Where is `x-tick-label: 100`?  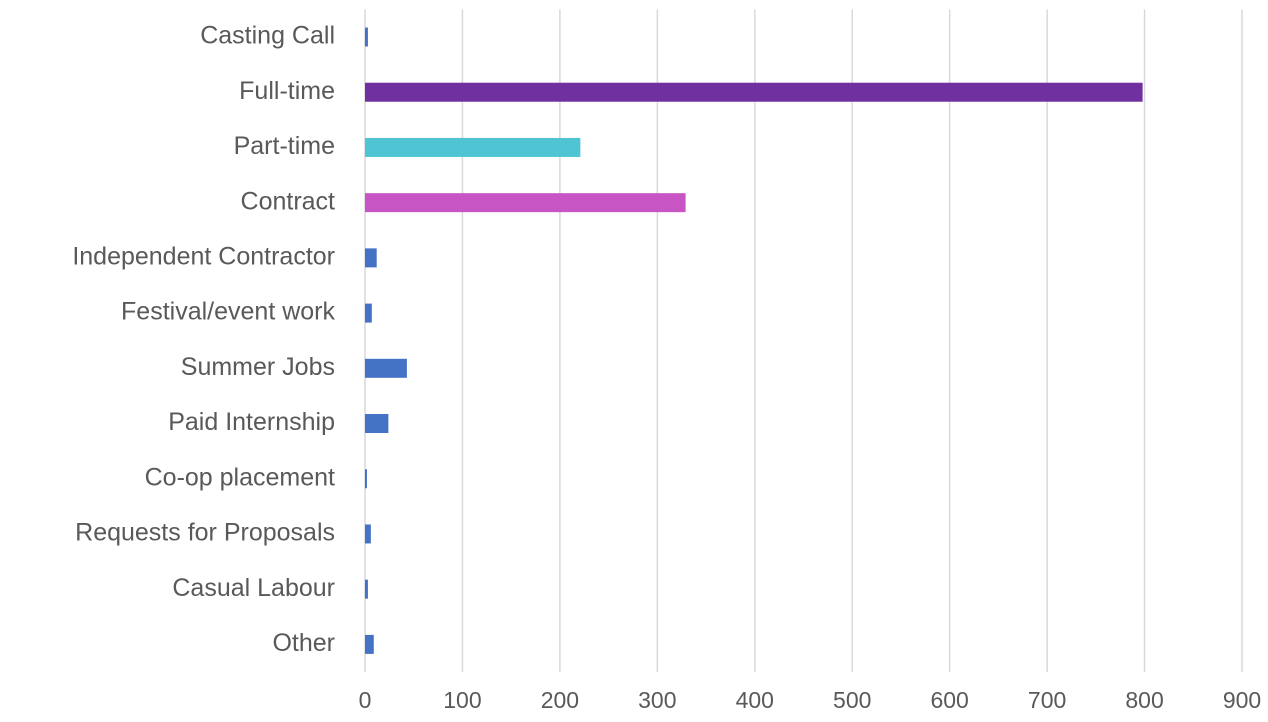 x-tick-label: 100 is located at coordinates (462, 700).